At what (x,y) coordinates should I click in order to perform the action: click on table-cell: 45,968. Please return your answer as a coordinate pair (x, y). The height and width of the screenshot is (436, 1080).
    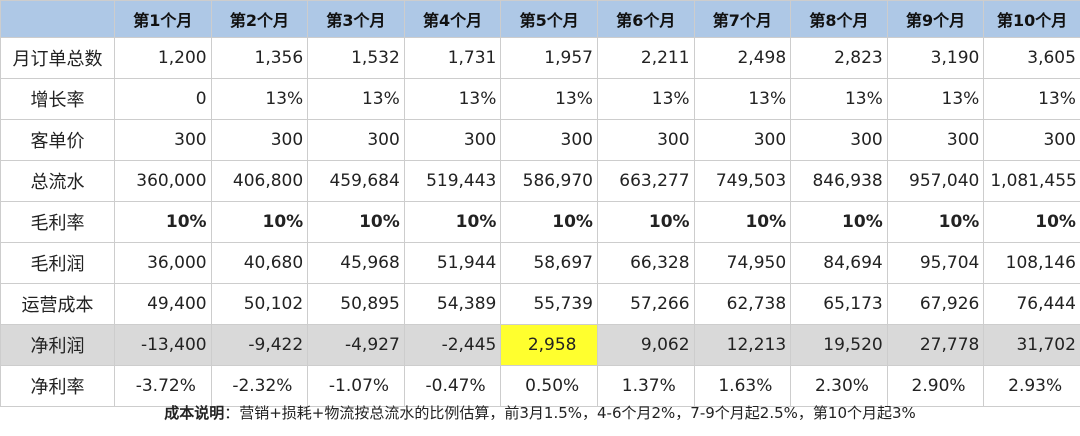
    Looking at the image, I should click on (356, 263).